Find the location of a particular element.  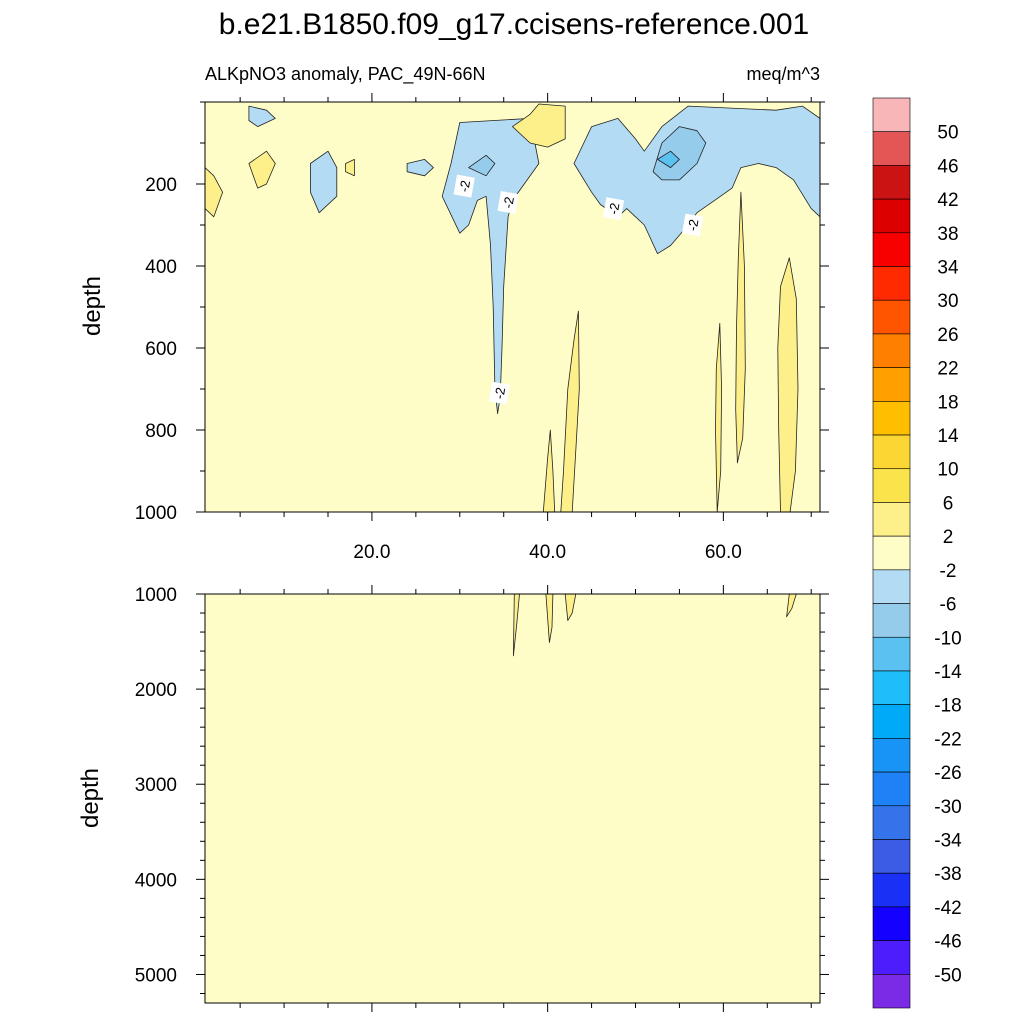

colorbar-label: 14 is located at coordinates (948, 436).